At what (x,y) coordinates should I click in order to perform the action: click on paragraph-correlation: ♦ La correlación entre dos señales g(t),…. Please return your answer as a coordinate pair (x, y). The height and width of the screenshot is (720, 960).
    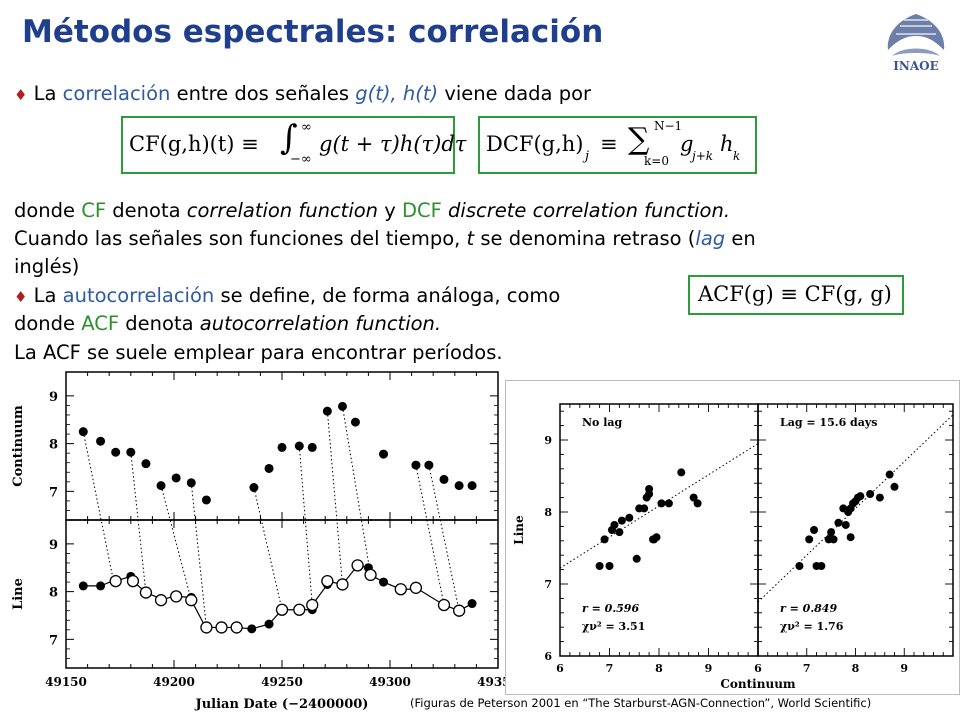
    Looking at the image, I should click on (303, 93).